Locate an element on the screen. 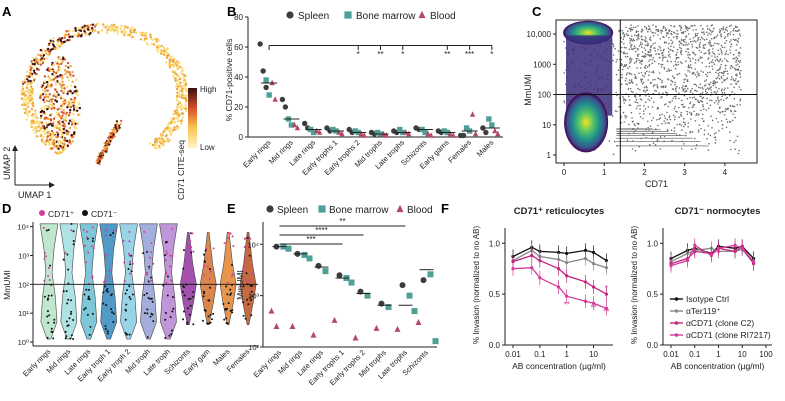  y-tick-label: 10¹ is located at coordinates (23, 313).